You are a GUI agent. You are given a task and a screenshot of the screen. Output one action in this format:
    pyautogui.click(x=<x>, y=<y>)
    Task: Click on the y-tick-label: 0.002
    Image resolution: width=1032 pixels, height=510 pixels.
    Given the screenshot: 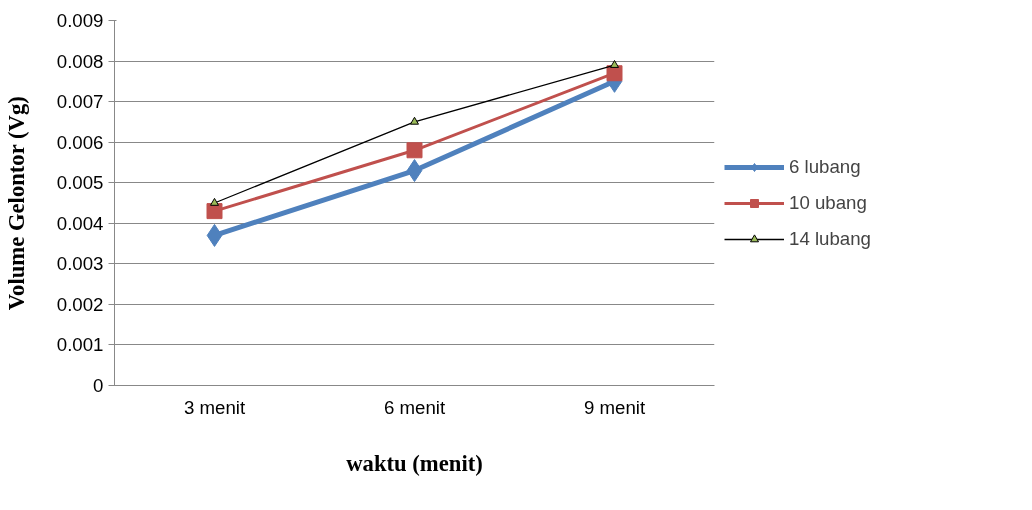 What is the action you would take?
    pyautogui.click(x=80, y=304)
    